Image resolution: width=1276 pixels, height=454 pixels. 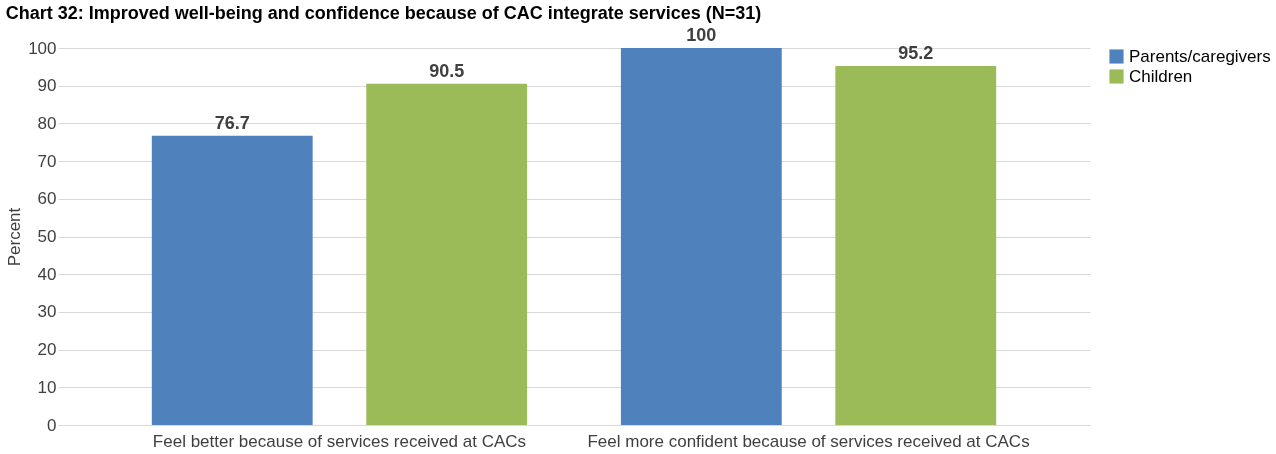 I want to click on y-axis-title: Percent, so click(x=15, y=237).